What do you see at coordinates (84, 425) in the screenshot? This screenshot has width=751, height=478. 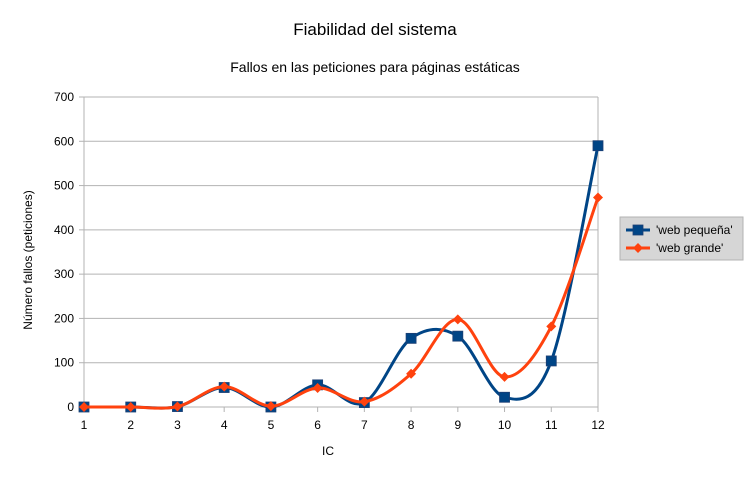 I see `x-tick-label: 1` at bounding box center [84, 425].